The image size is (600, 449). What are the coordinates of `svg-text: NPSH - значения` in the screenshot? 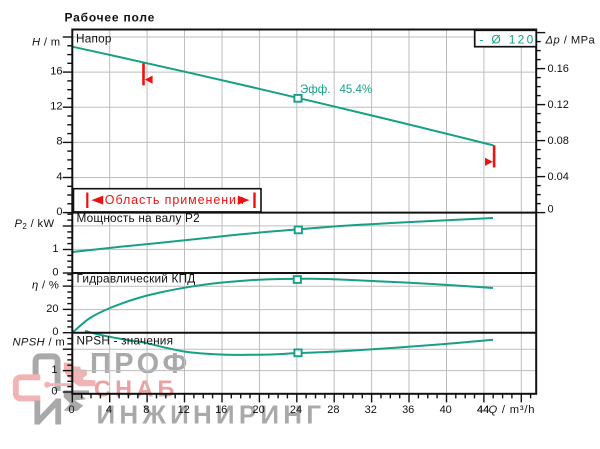 It's located at (125, 341).